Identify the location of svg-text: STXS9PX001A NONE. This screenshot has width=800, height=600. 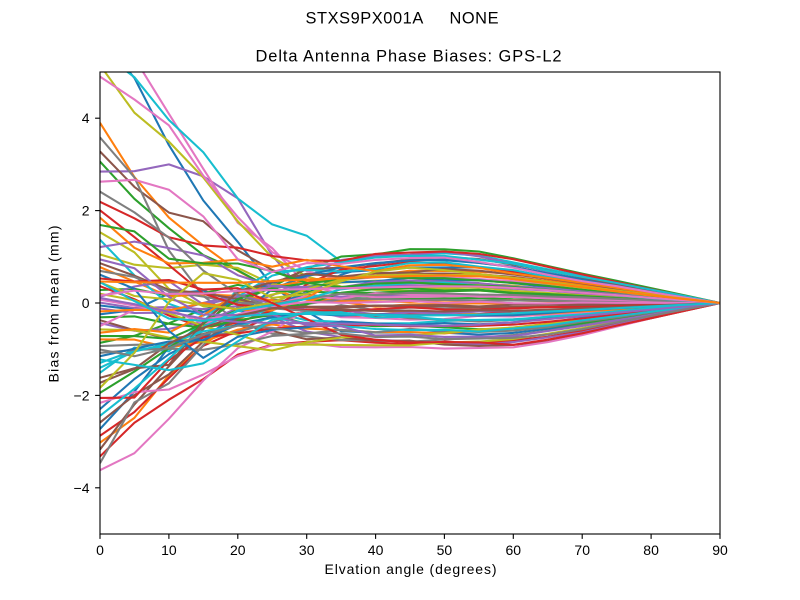
(402, 19).